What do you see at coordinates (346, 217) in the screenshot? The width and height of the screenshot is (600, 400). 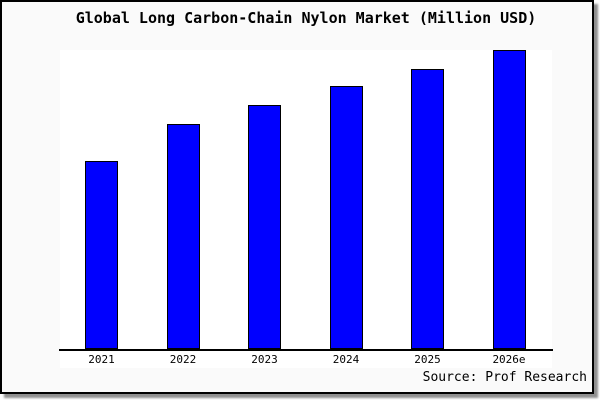 I see `bar-2024` at bounding box center [346, 217].